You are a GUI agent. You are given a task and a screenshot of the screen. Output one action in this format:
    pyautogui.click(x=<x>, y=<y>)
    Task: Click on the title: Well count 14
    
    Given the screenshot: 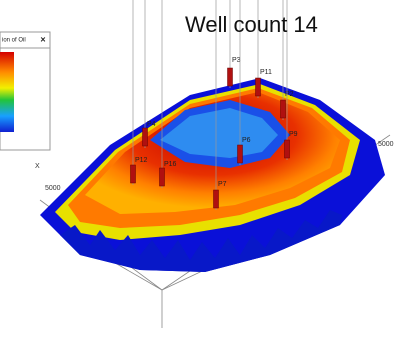 What is the action you would take?
    pyautogui.click(x=251, y=24)
    